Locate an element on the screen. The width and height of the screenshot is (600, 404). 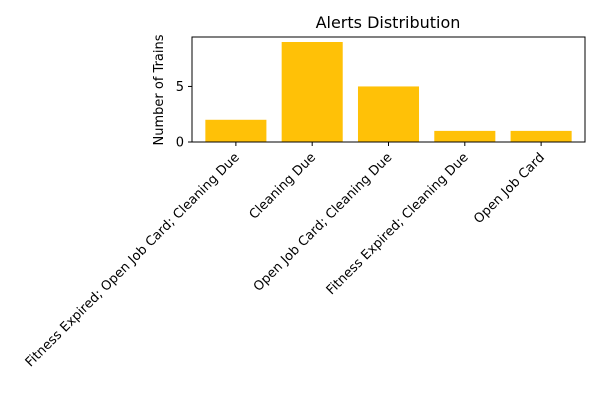
y-tick-label: 5 is located at coordinates (180, 87).